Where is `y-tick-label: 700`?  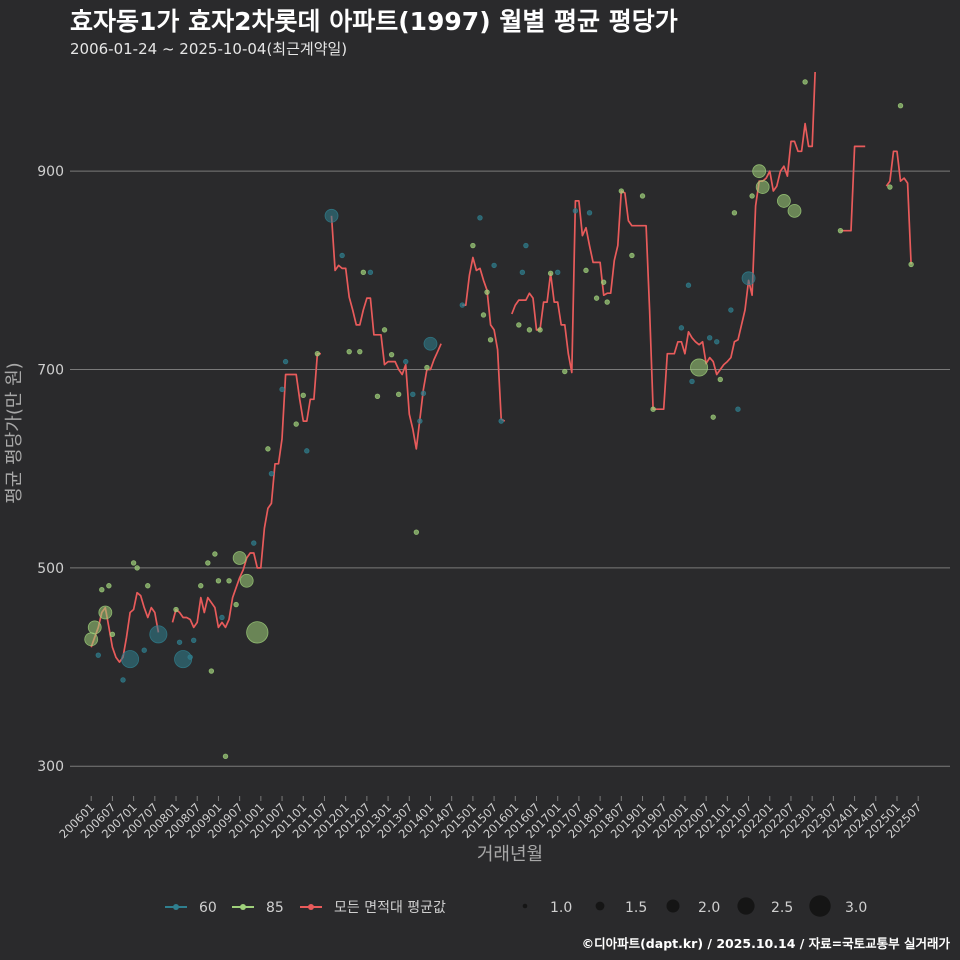 y-tick-label: 700 is located at coordinates (50, 371).